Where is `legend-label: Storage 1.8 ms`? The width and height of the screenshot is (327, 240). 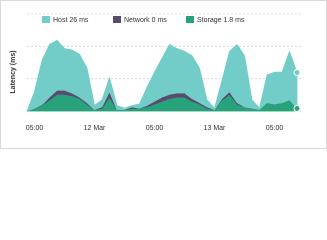 legend-label: Storage 1.8 ms is located at coordinates (221, 20).